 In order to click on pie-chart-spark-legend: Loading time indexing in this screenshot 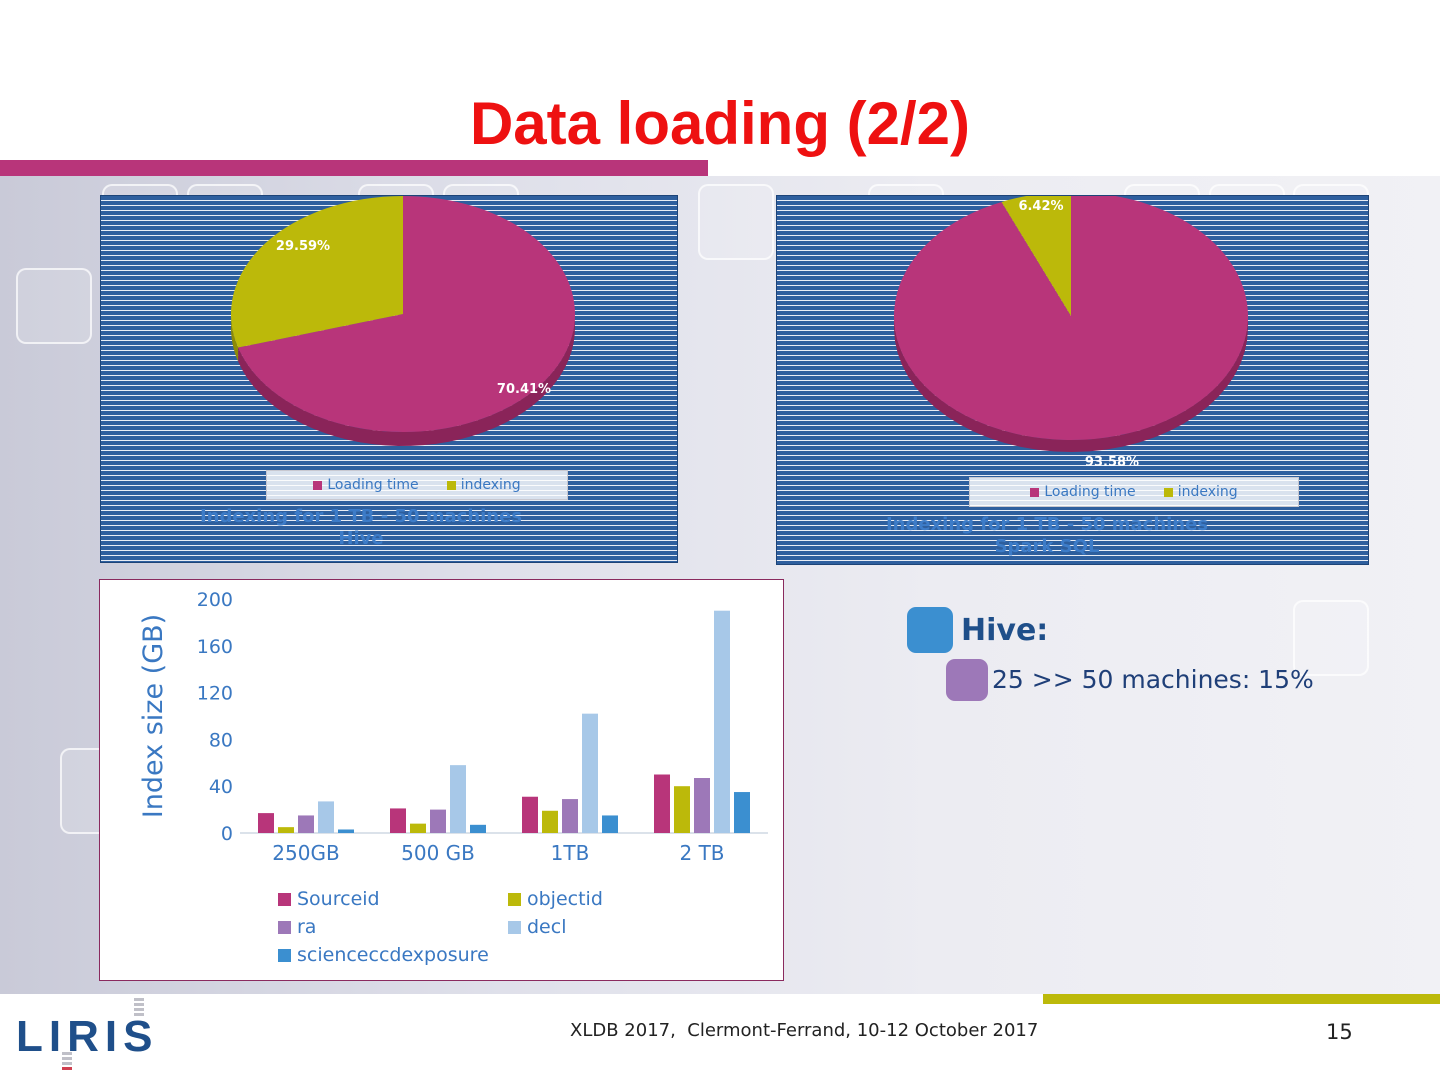, I will do `click(1134, 492)`.